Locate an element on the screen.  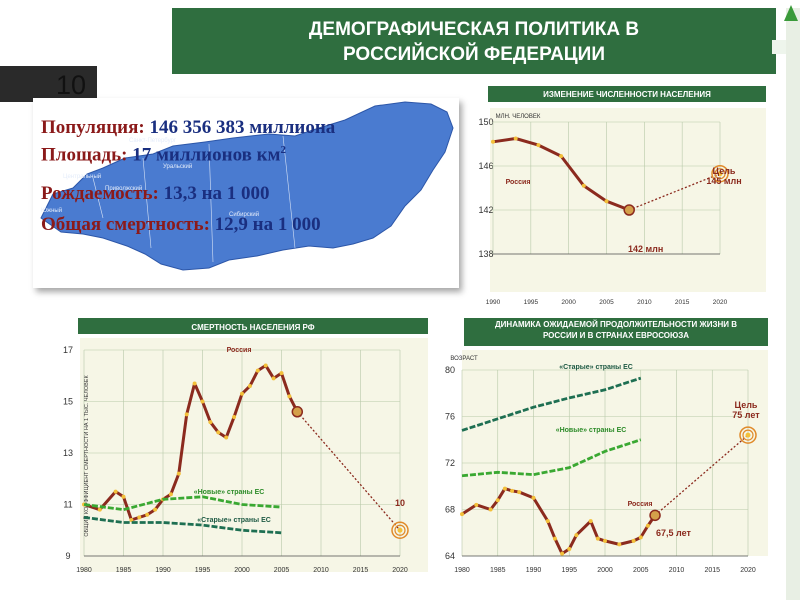
y-tick-label: 15 is located at coordinates (68, 402).